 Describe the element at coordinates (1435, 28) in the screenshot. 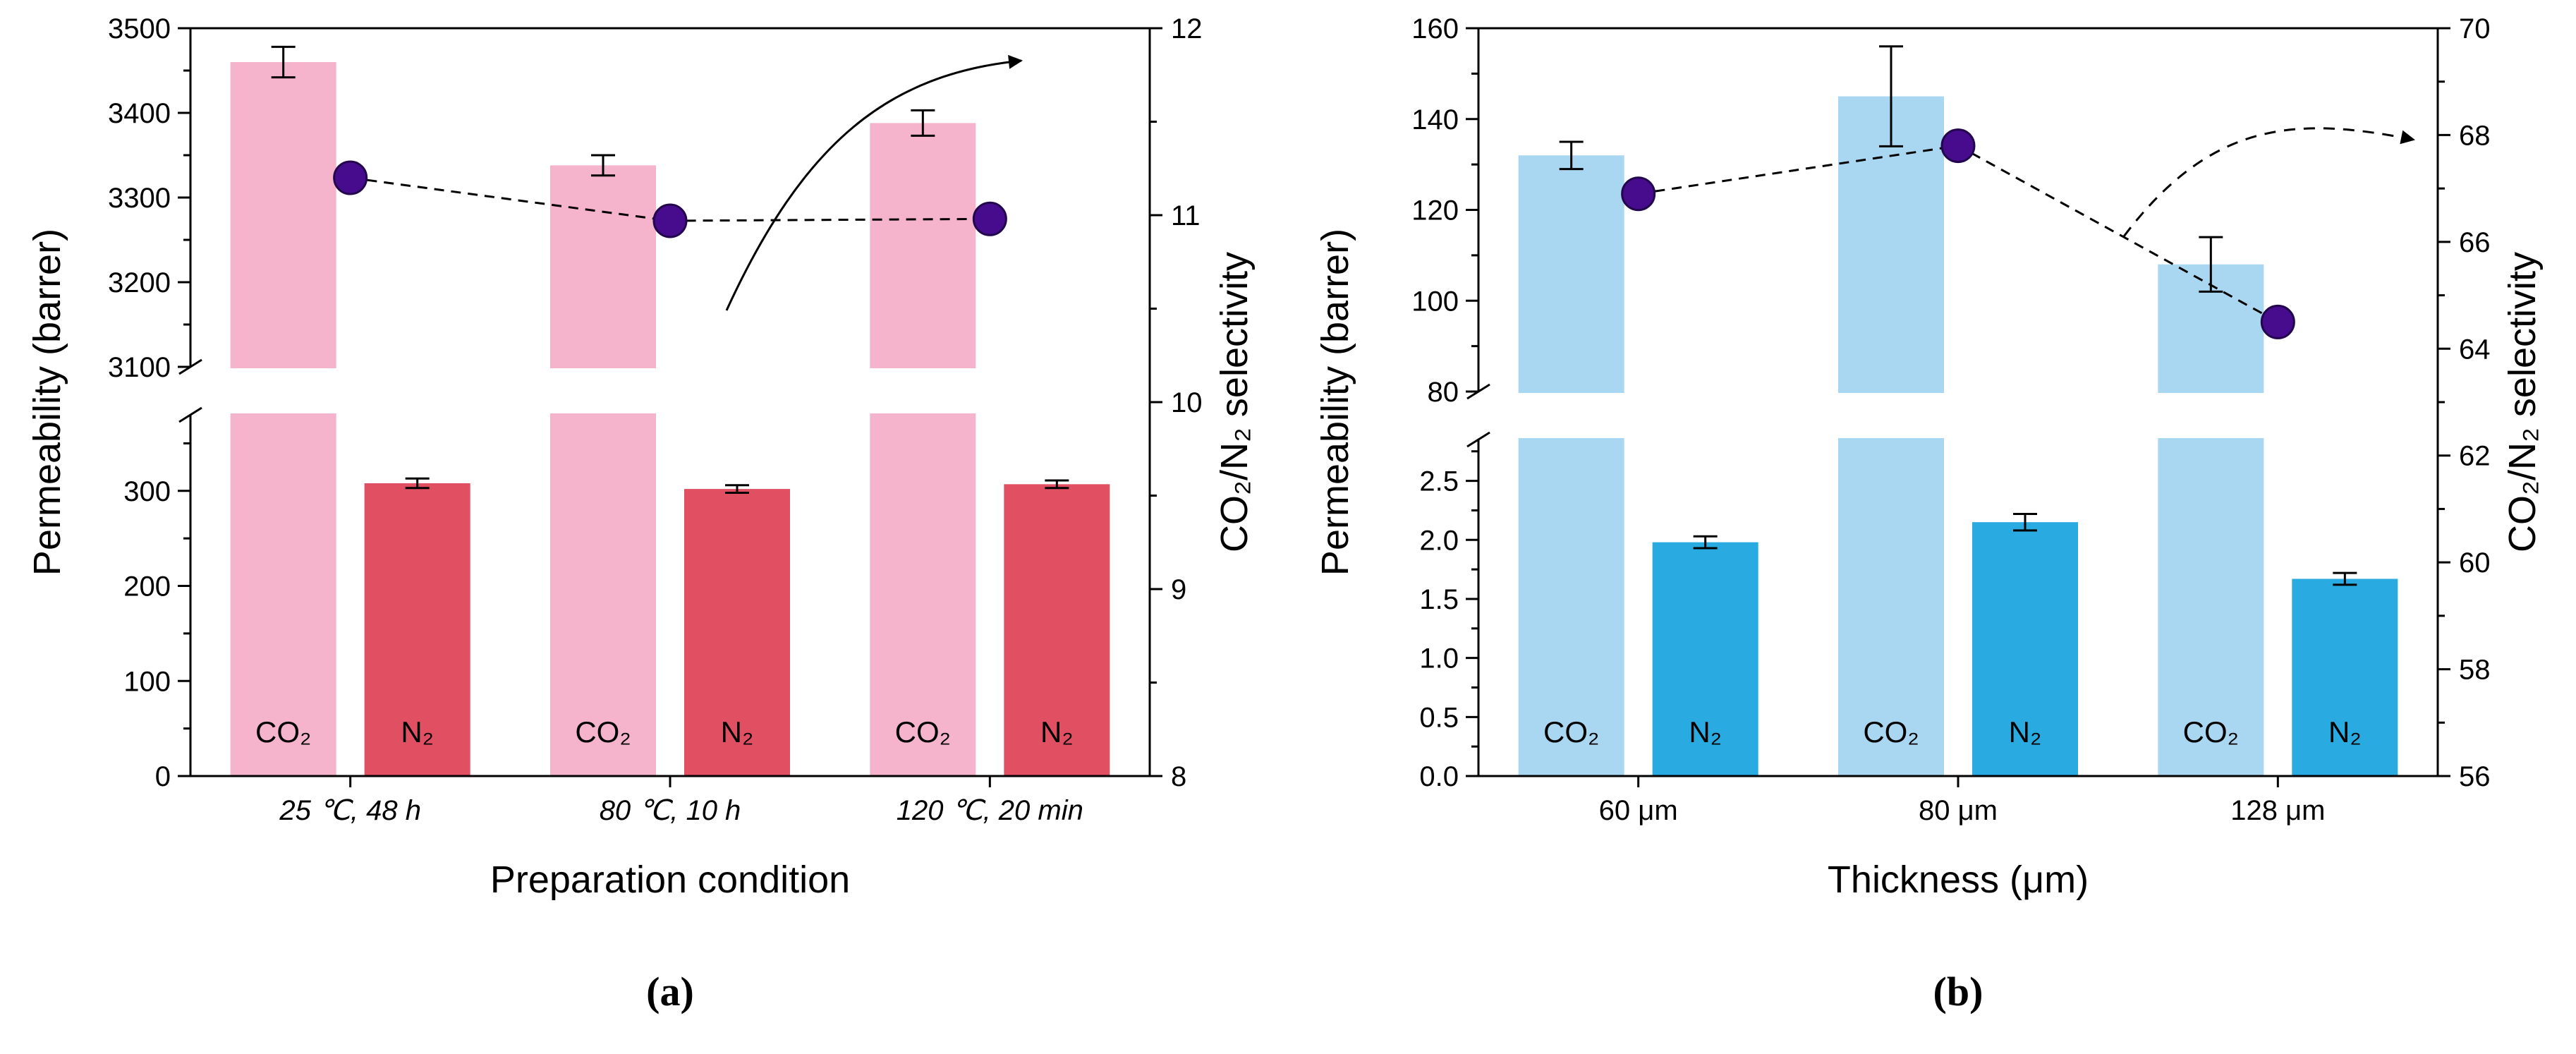

I see `y-left-tick-label: 160` at that location.